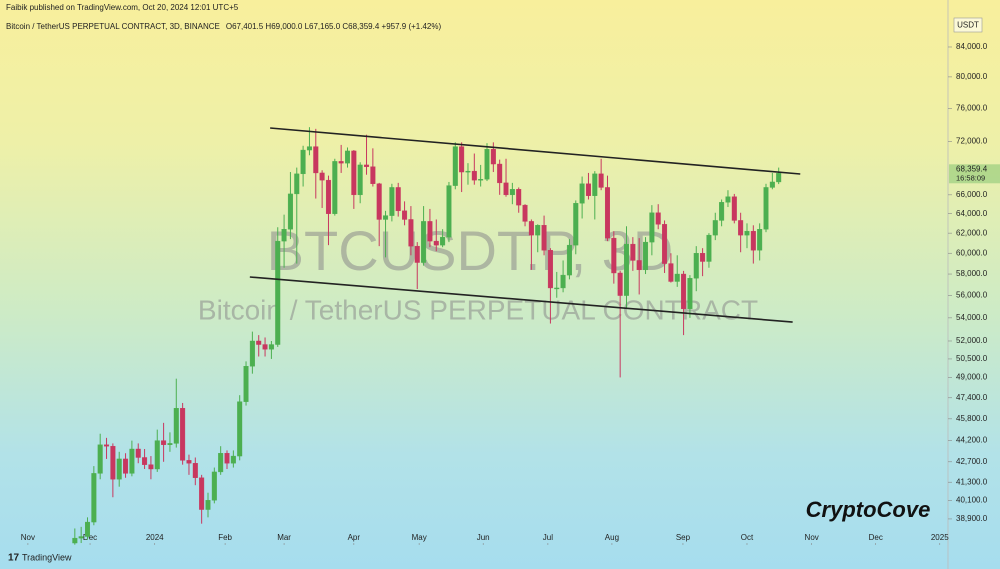 The width and height of the screenshot is (1000, 569). Describe the element at coordinates (155, 537) in the screenshot. I see `x-tick-label: 2024` at that location.